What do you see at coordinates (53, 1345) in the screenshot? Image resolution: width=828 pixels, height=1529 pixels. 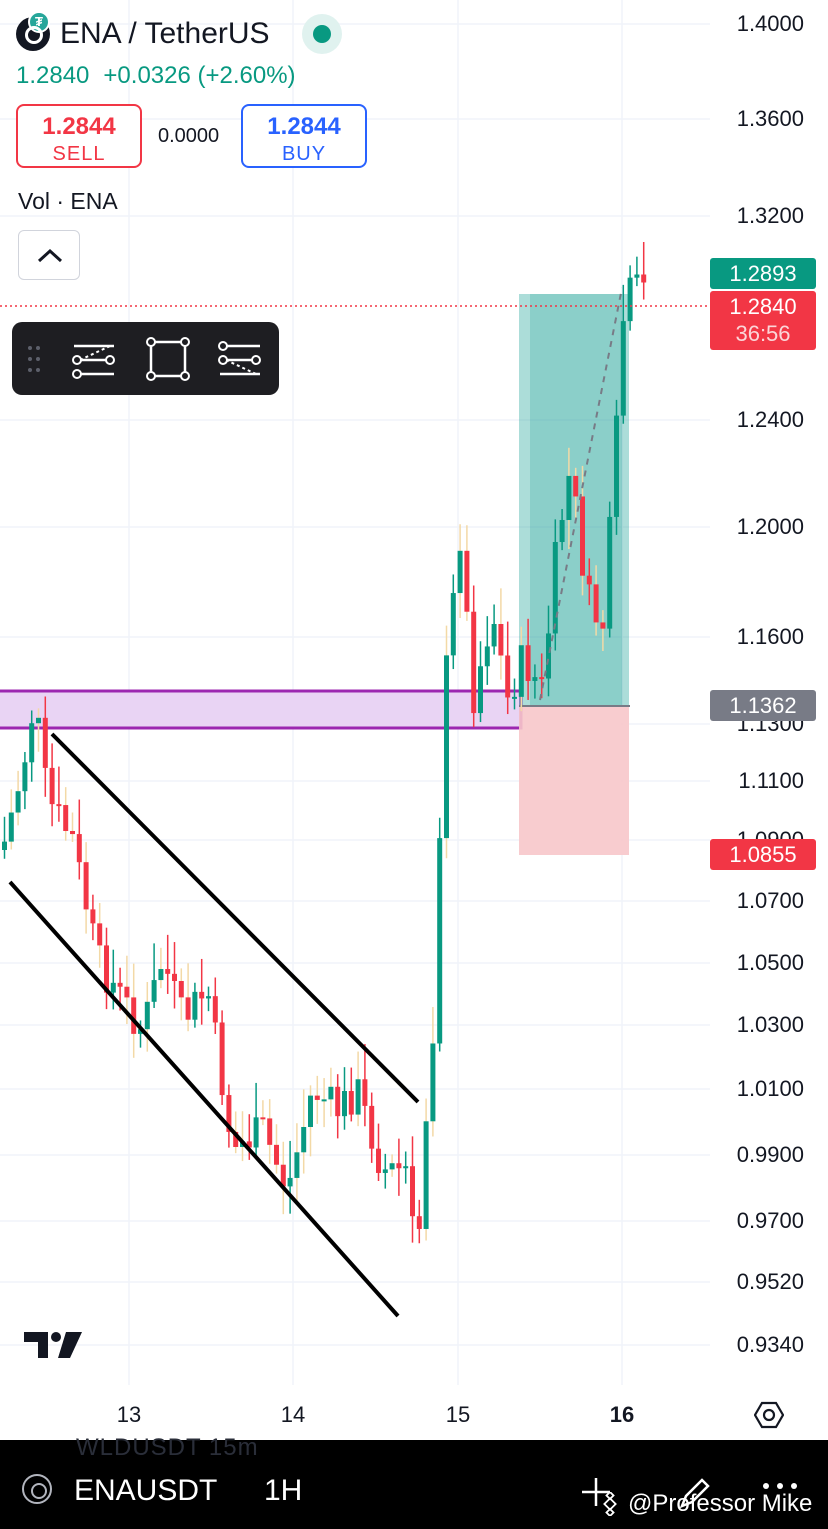 I see `tradingview-logo` at bounding box center [53, 1345].